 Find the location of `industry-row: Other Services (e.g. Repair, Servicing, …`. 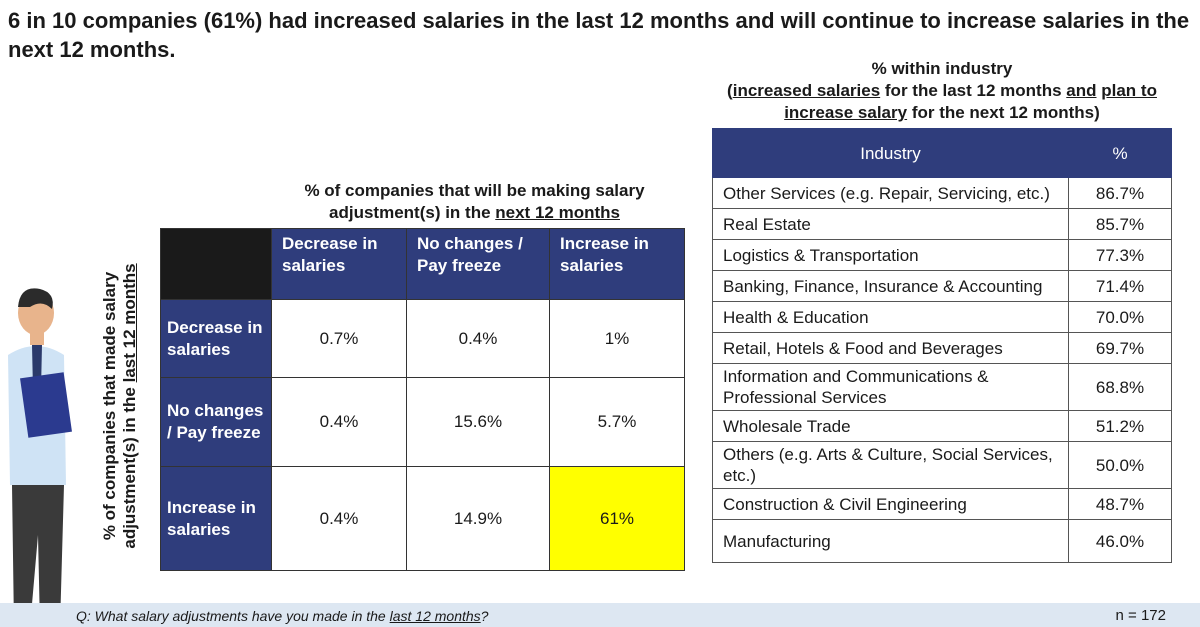

industry-row: Other Services (e.g. Repair, Servicing, … is located at coordinates (942, 193).